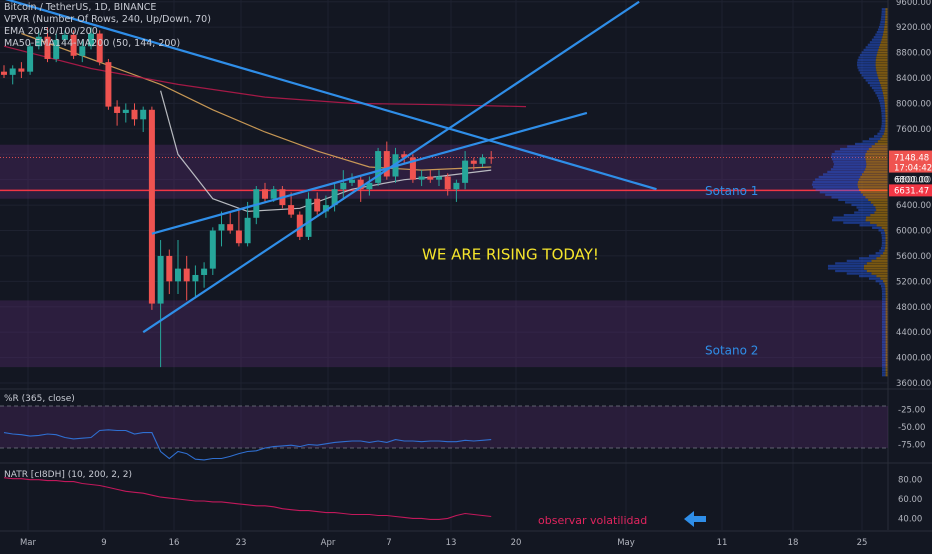  Describe the element at coordinates (510, 255) in the screenshot. I see `annotation-text: WE ARE RISING TODAY!` at that location.